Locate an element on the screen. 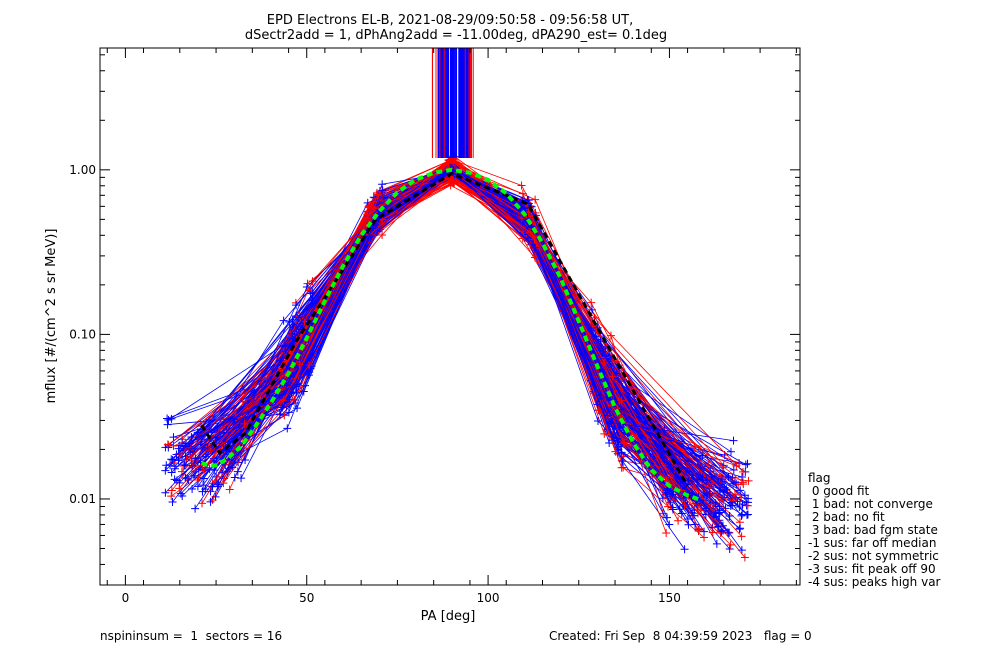 Image resolution: width=1000 pixels, height=650 pixels. legend-entry: 0 good fit is located at coordinates (839, 491).